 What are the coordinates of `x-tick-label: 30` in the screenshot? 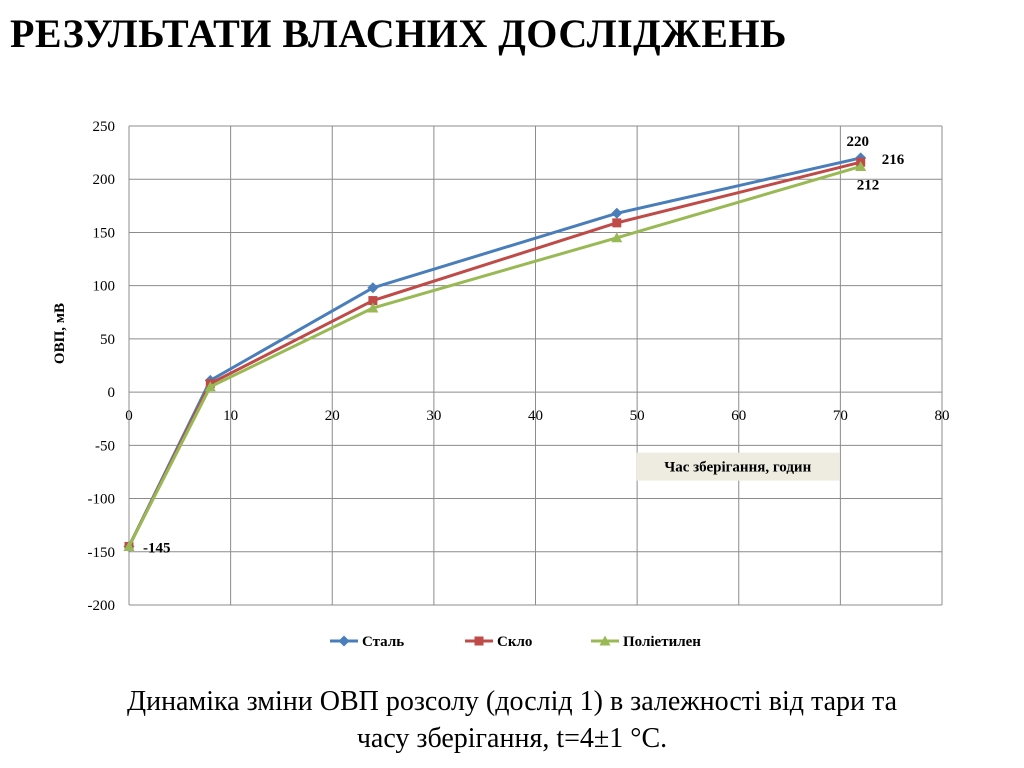 It's located at (433, 416).